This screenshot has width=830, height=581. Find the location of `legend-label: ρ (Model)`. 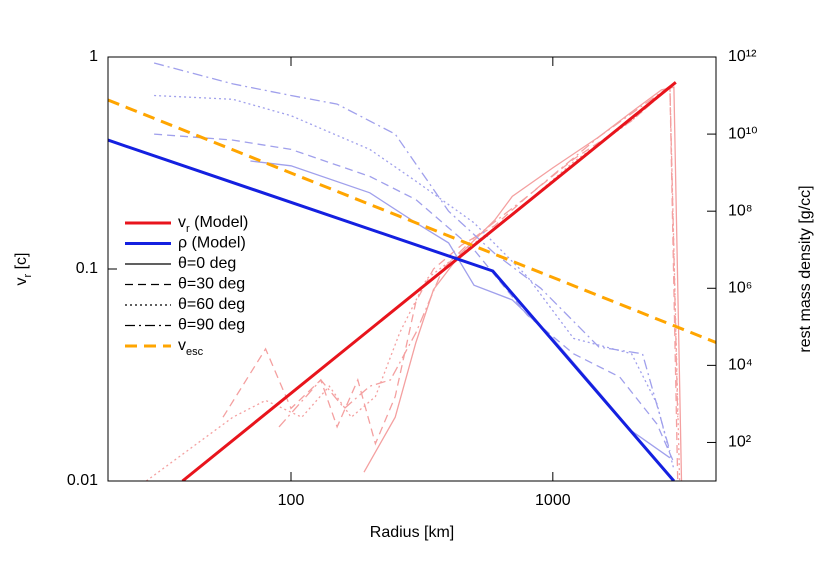

legend-label: ρ (Model) is located at coordinates (212, 243).